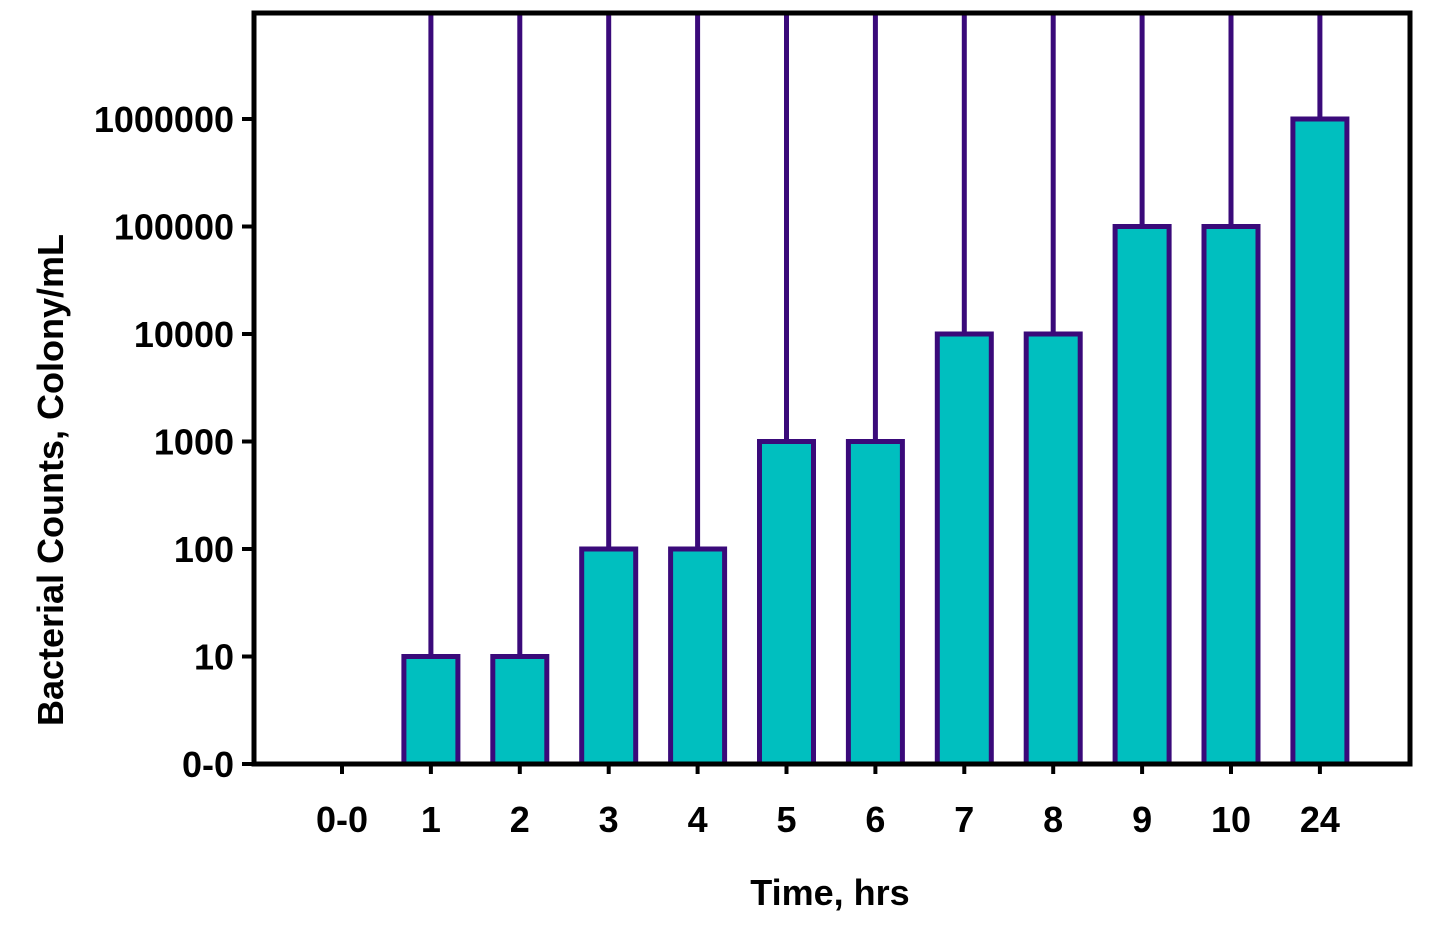 Image resolution: width=1449 pixels, height=935 pixels. Describe the element at coordinates (1231, 819) in the screenshot. I see `x-tick-label: 10` at that location.